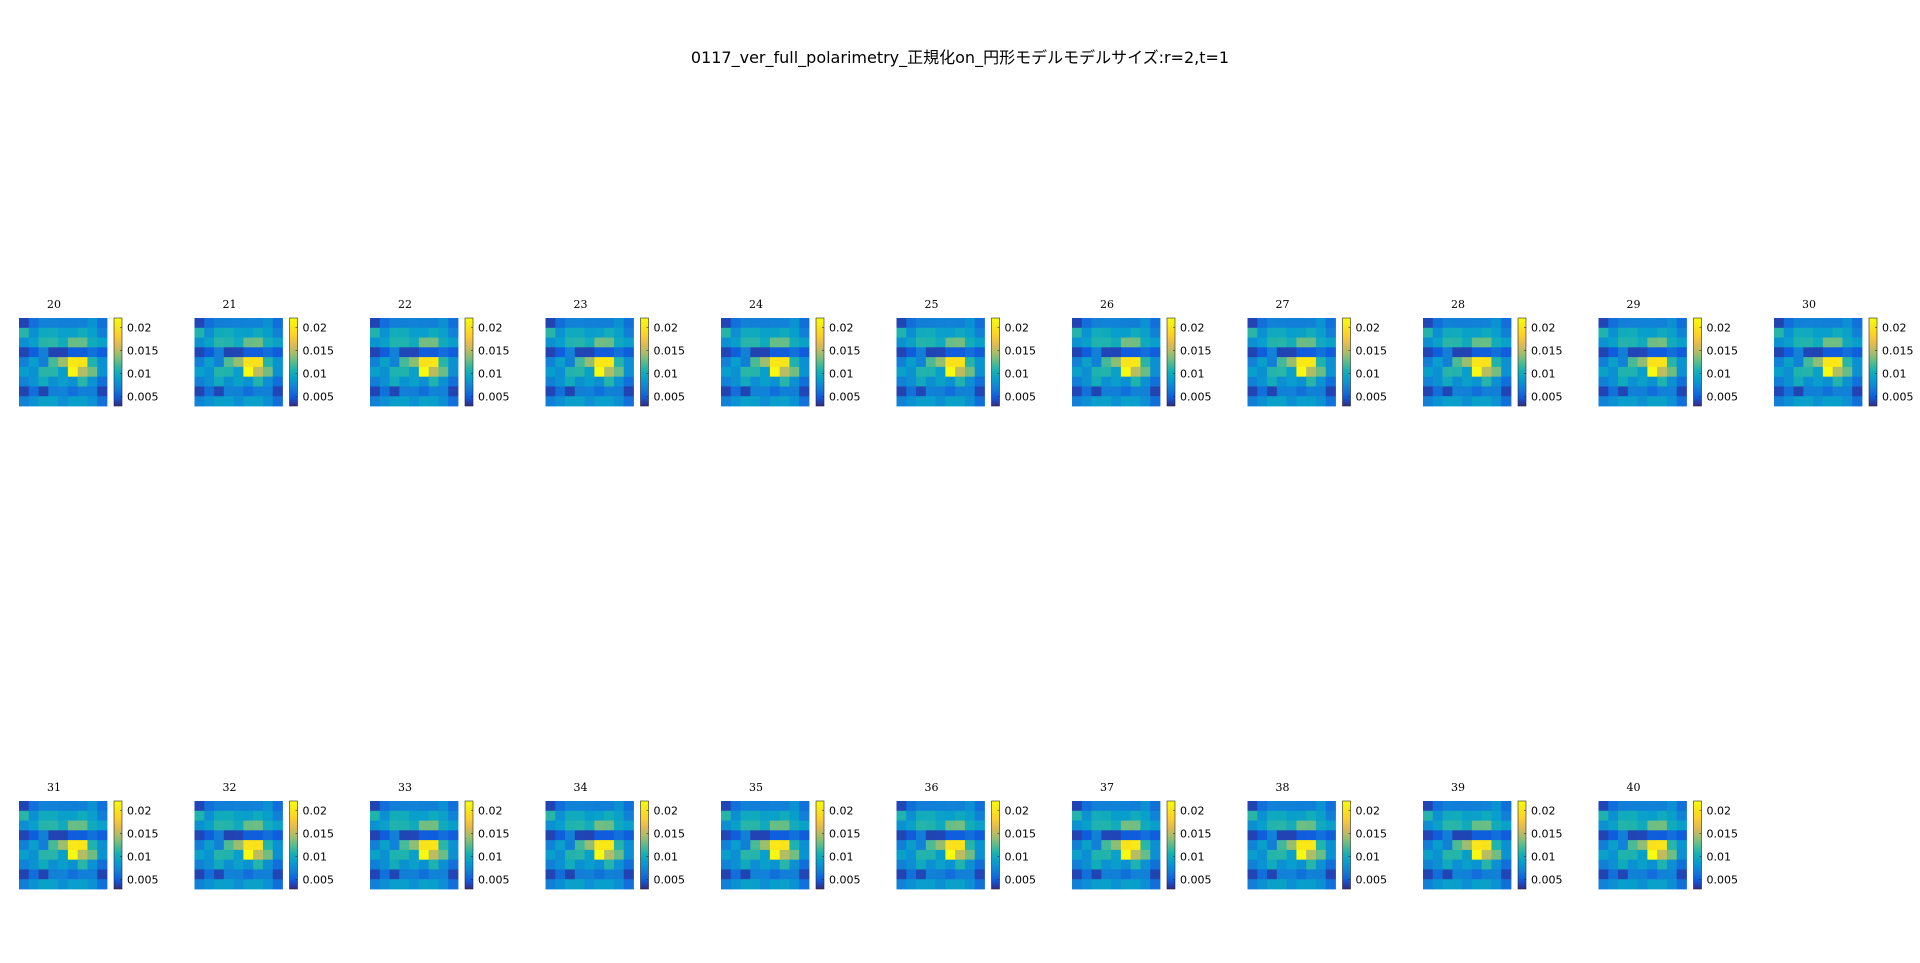 Image resolution: width=1920 pixels, height=963 pixels. I want to click on panel-label: 24, so click(756, 304).